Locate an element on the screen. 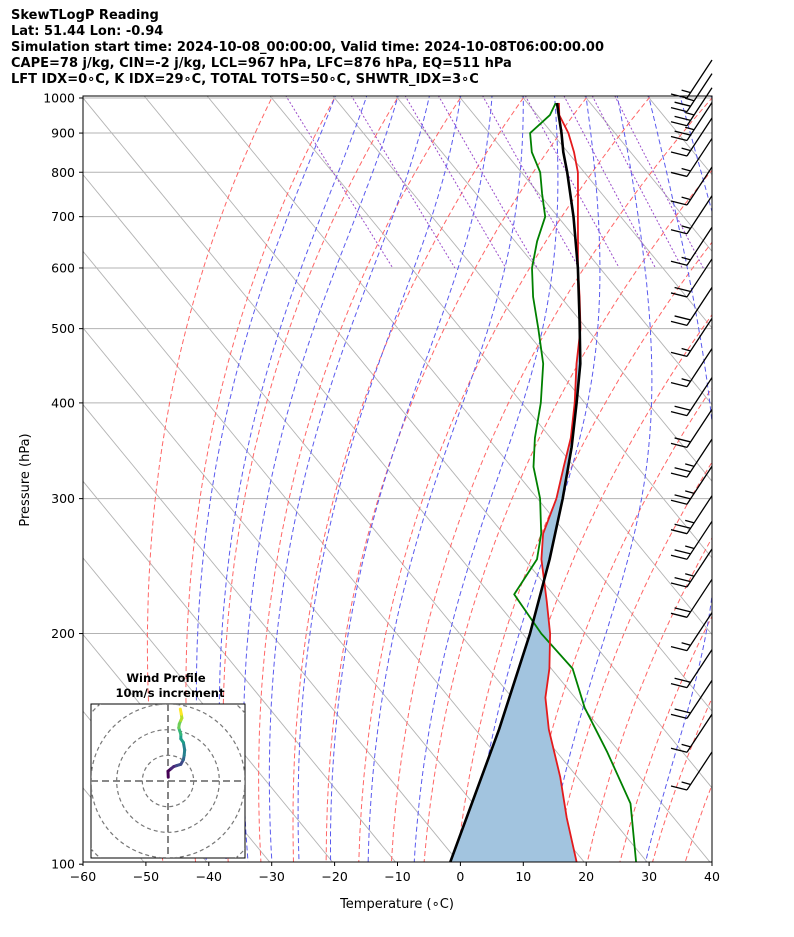 The height and width of the screenshot is (937, 794). y-tick-label: 600 is located at coordinates (63, 267).